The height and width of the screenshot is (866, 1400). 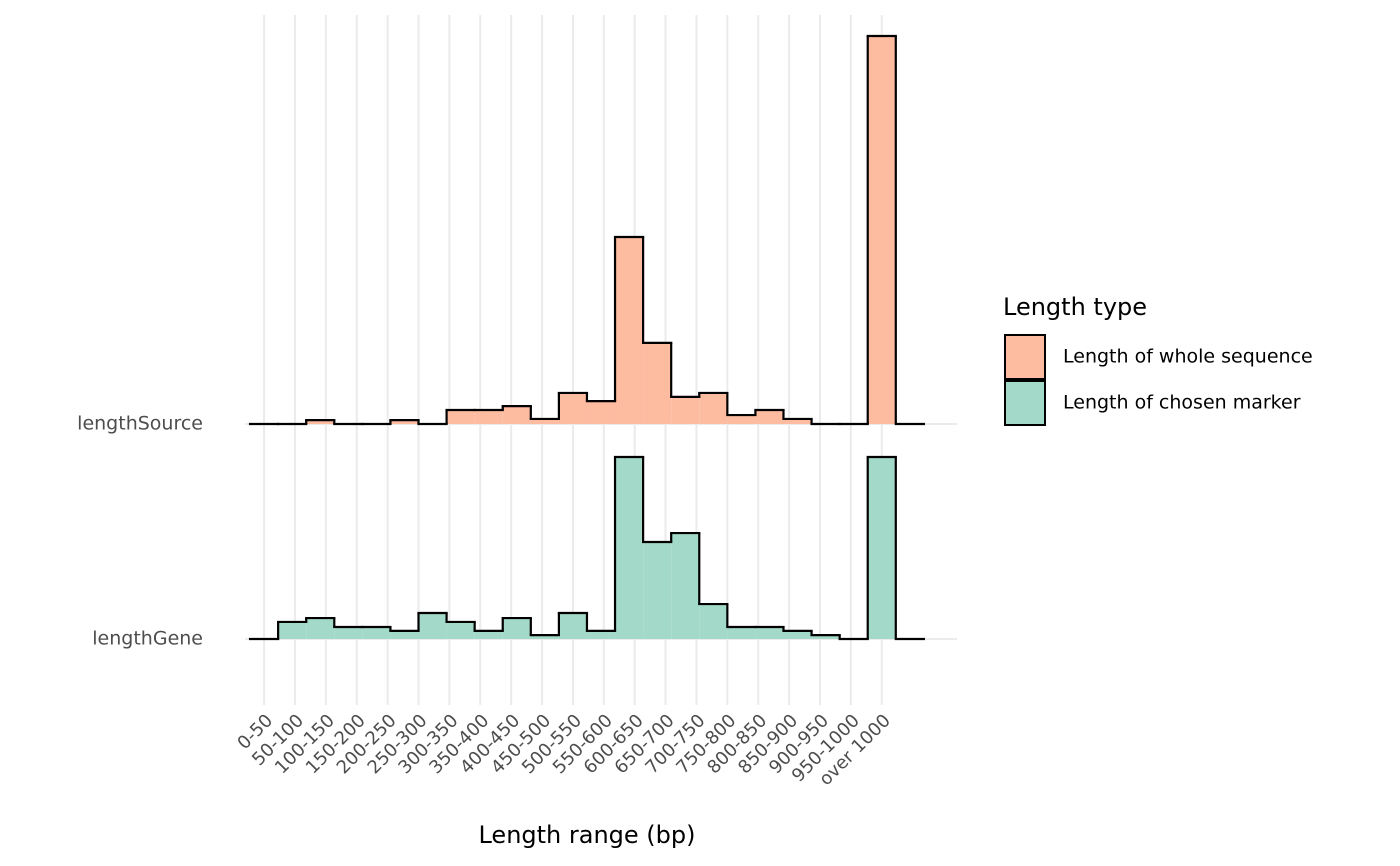 What do you see at coordinates (1075, 307) in the screenshot?
I see `legend-title: Length type` at bounding box center [1075, 307].